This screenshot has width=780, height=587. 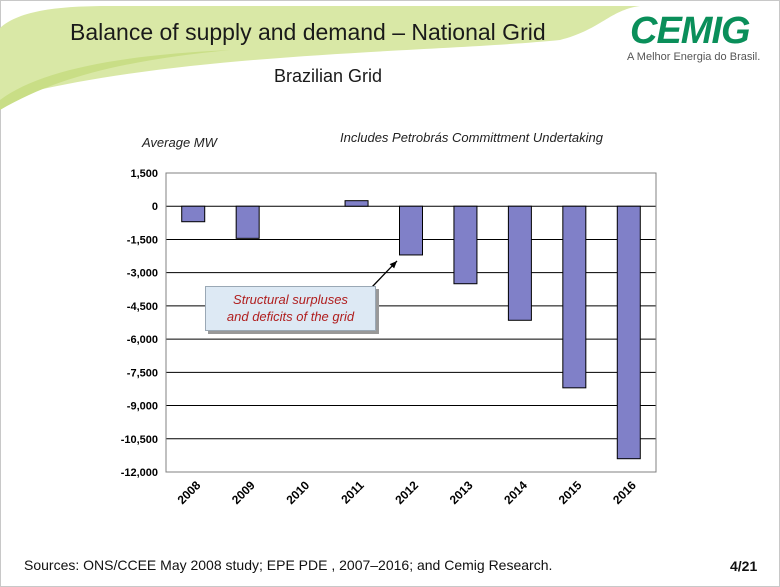 What do you see at coordinates (320, 53) in the screenshot?
I see `swoosh-shape` at bounding box center [320, 53].